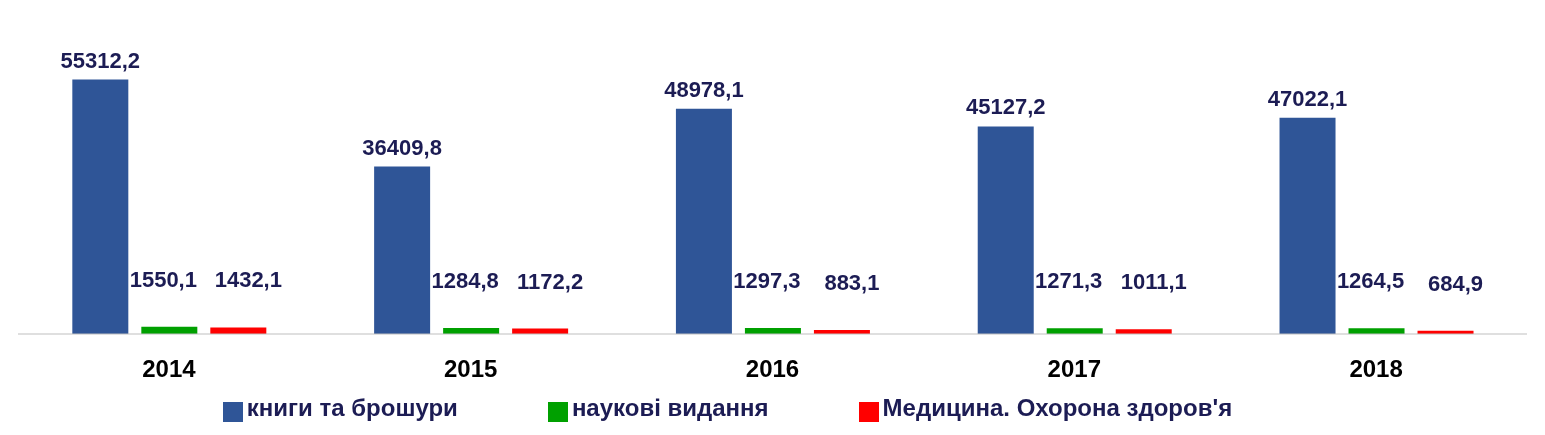 This screenshot has height=435, width=1545. I want to click on data-label: 883,1, so click(852, 282).